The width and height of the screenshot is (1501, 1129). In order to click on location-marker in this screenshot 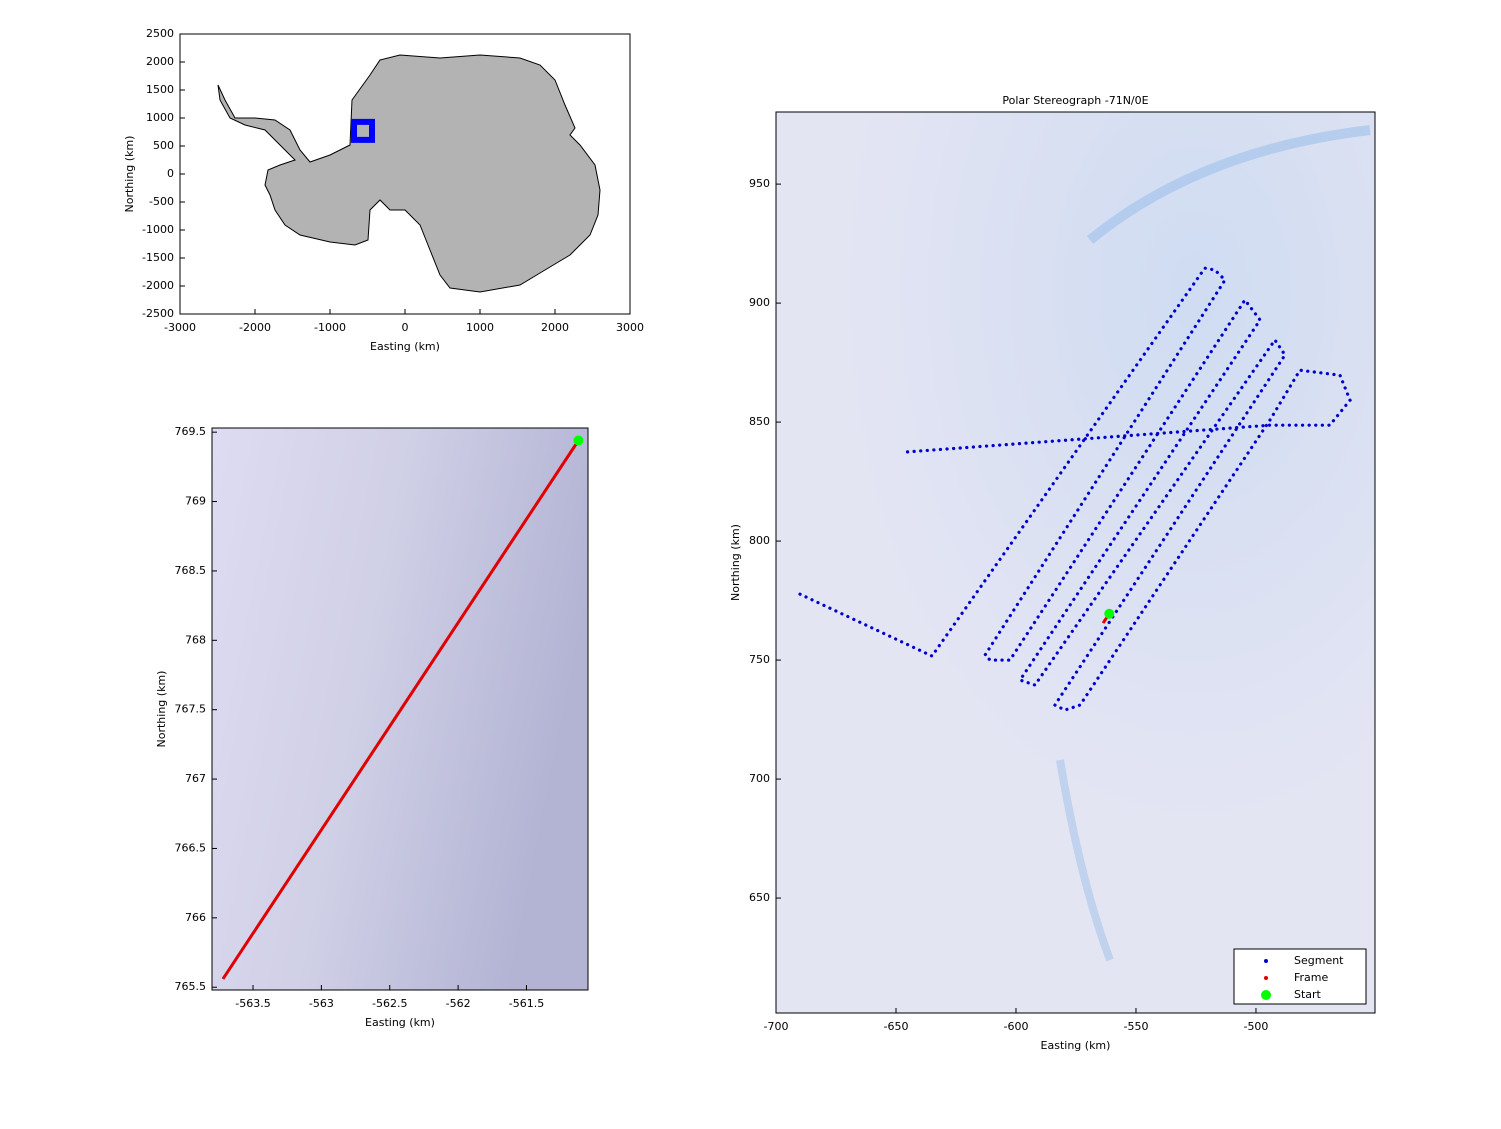, I will do `click(363, 130)`.